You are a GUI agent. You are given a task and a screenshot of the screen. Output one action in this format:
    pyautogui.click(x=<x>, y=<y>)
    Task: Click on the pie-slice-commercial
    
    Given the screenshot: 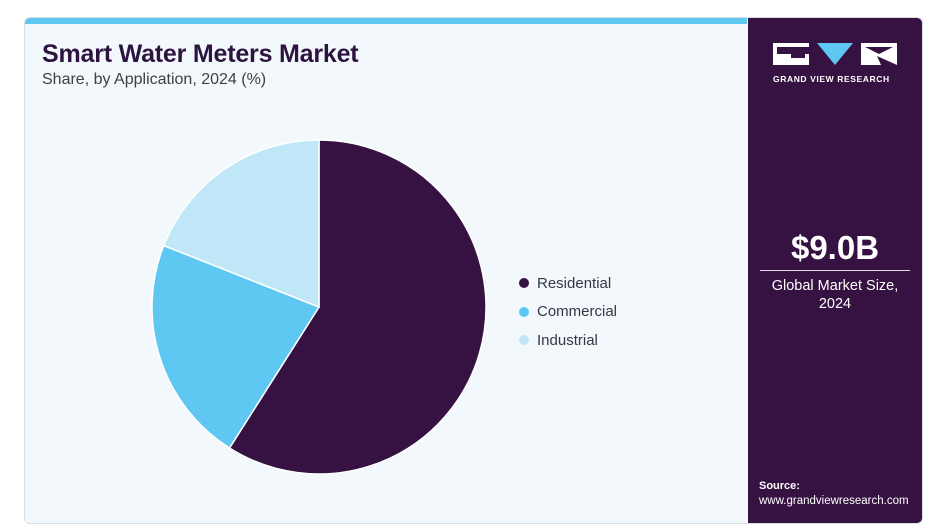 What is the action you would take?
    pyautogui.click(x=236, y=347)
    